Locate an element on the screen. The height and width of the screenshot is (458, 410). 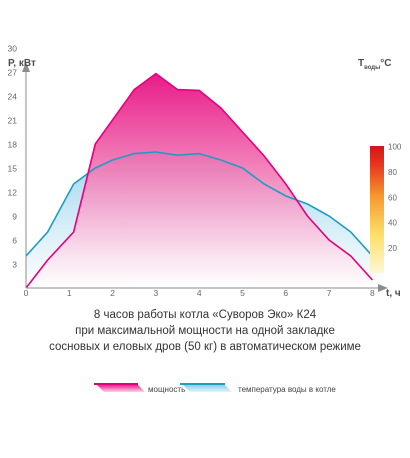
legend-label-temperature: температура воды в котле is located at coordinates (287, 389).